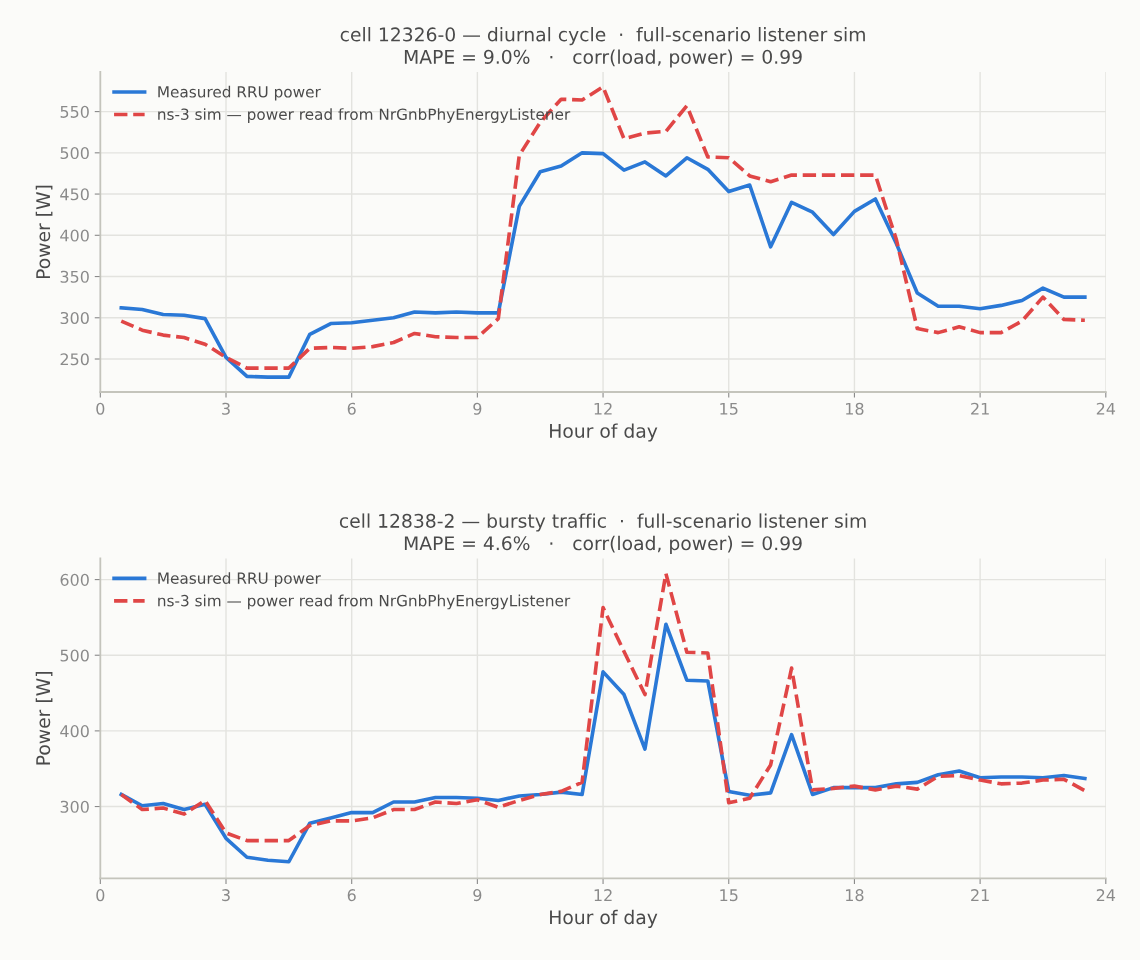 The height and width of the screenshot is (960, 1140). What do you see at coordinates (74, 579) in the screenshot?
I see `y-tick-label: 600` at bounding box center [74, 579].